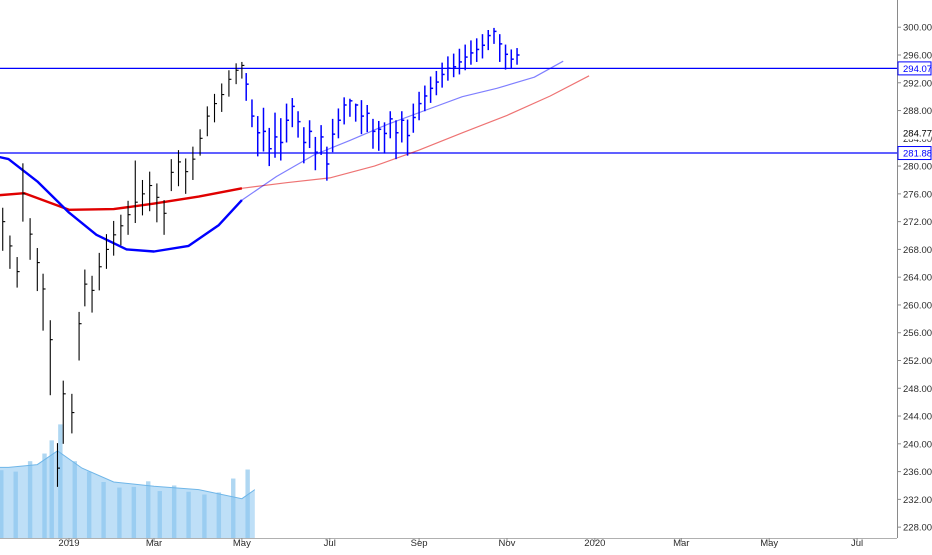 This screenshot has width=932, height=555. I want to click on y-tick-label: 264.00, so click(917, 278).